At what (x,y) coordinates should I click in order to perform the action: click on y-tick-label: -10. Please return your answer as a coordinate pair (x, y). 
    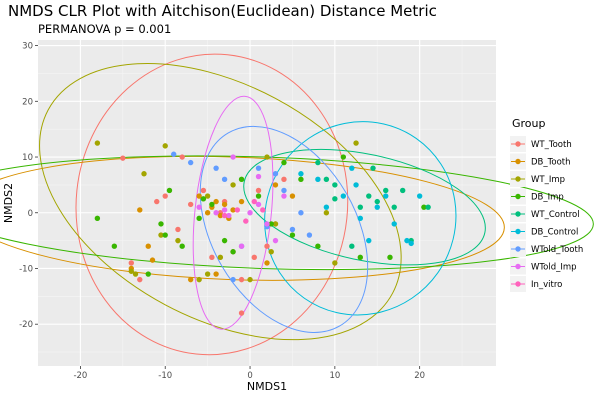
    Looking at the image, I should click on (26, 269).